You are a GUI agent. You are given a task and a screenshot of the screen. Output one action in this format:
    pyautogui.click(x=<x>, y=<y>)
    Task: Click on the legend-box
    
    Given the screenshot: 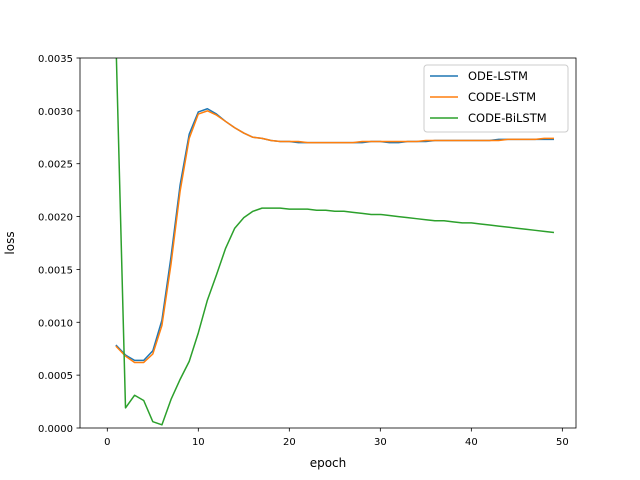 What is the action you would take?
    pyautogui.click(x=496, y=98)
    